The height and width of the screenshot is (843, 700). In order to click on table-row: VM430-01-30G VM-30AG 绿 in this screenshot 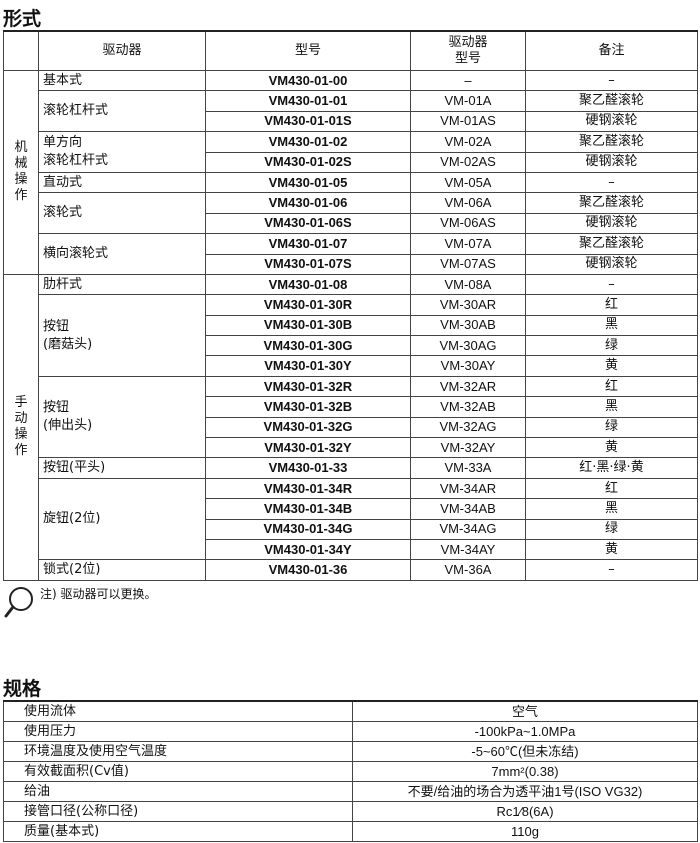, I will do `click(351, 346)`.